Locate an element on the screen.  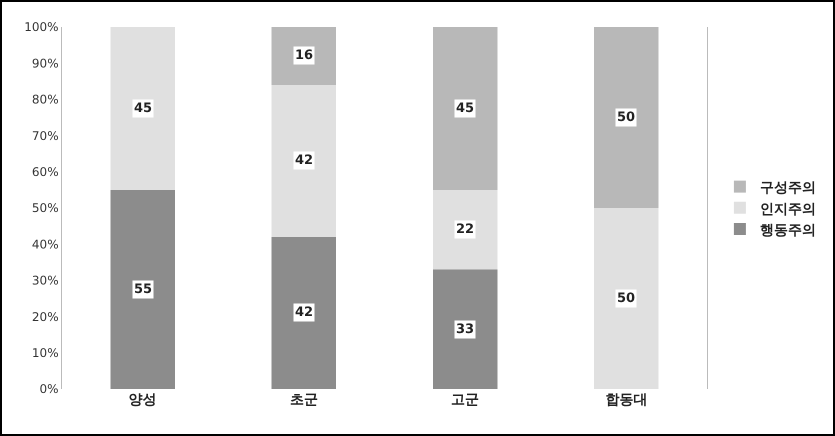
data-label: 16 is located at coordinates (304, 55).